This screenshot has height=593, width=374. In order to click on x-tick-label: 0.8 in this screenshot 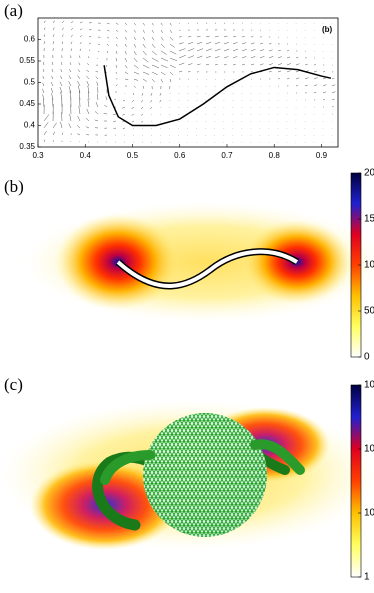, I will do `click(275, 155)`.